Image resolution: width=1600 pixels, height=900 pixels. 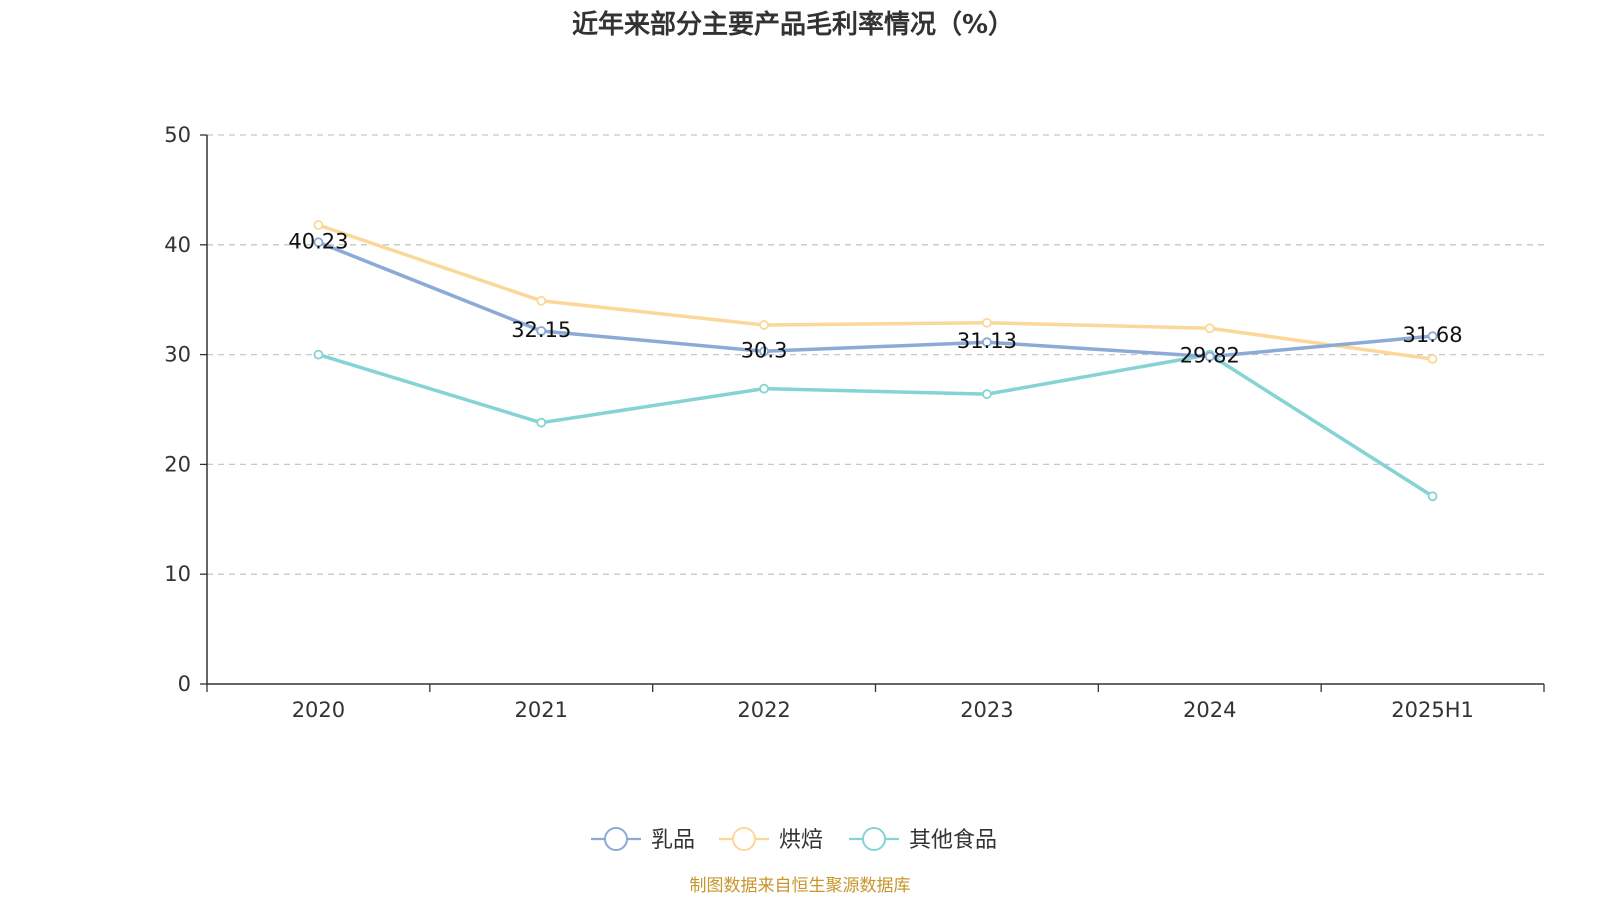 What do you see at coordinates (801, 840) in the screenshot?
I see `legend-label: 烘焙` at bounding box center [801, 840].